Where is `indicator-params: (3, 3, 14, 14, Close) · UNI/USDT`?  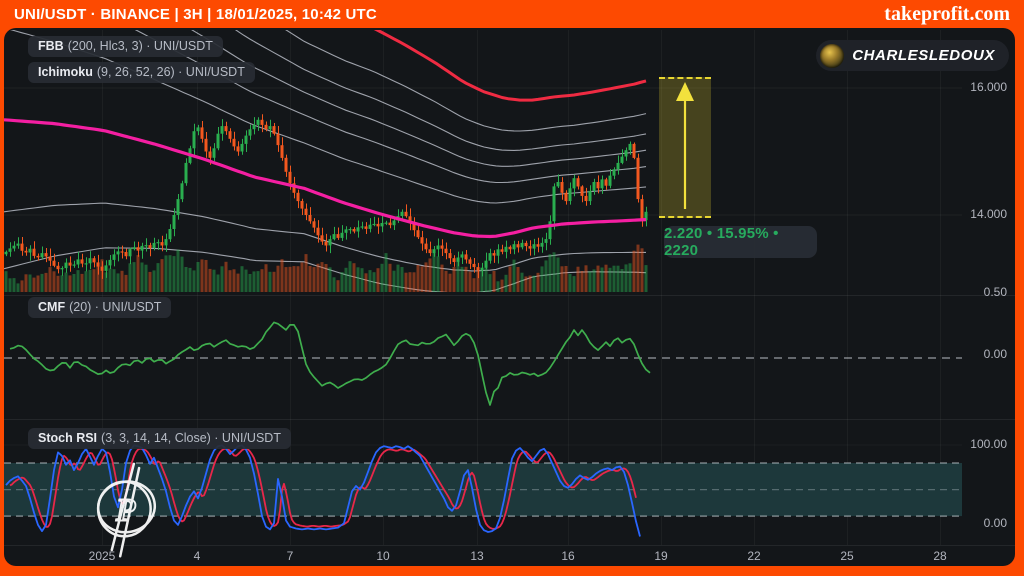
indicator-params: (3, 3, 14, 14, Close) · UNI/USDT is located at coordinates (191, 438).